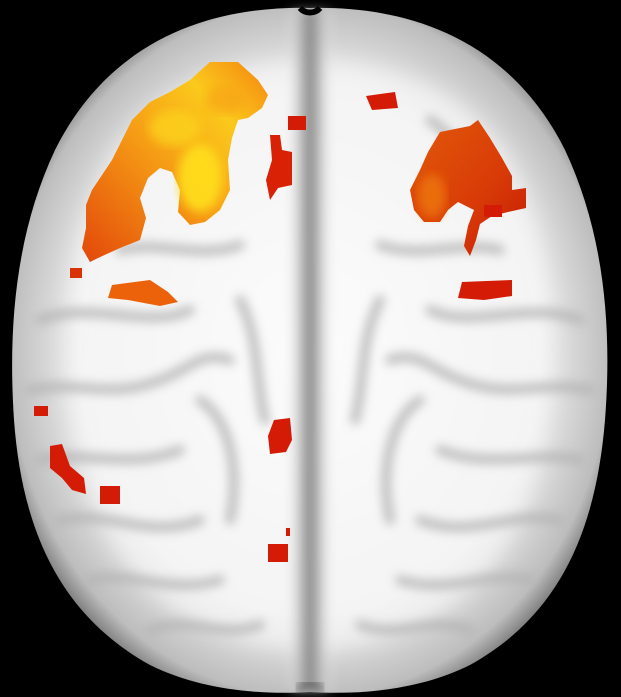 The image size is (621, 697). I want to click on cluster-medial-left-lower, so click(278, 553).